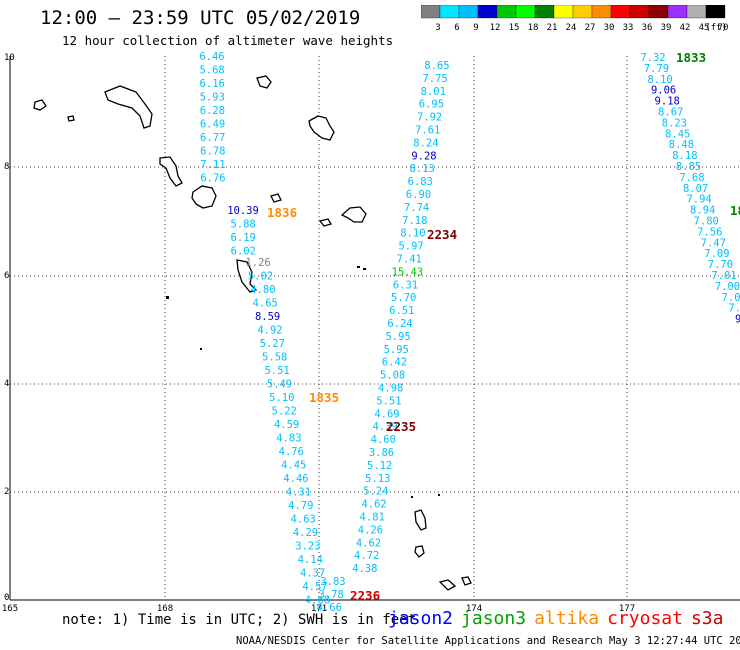 This screenshot has height=650, width=740. I want to click on scale-label: 27, so click(590, 28).